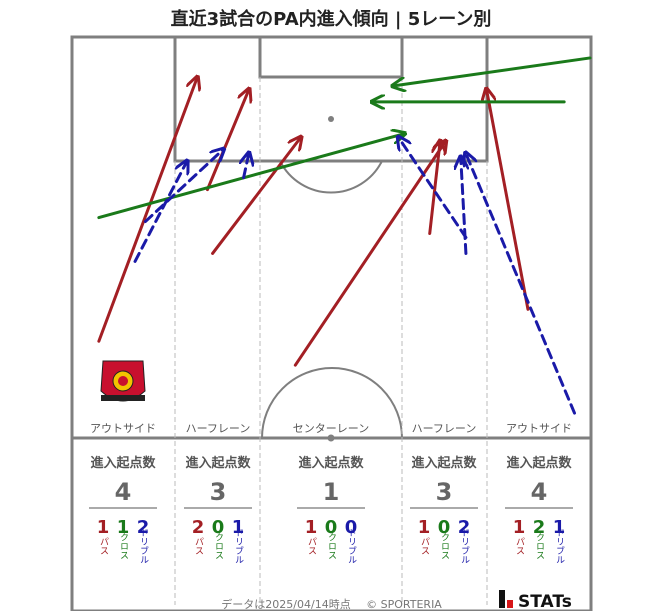 This screenshot has height=611, width=663. Describe the element at coordinates (332, 403) in the screenshot. I see `center-circle` at that location.